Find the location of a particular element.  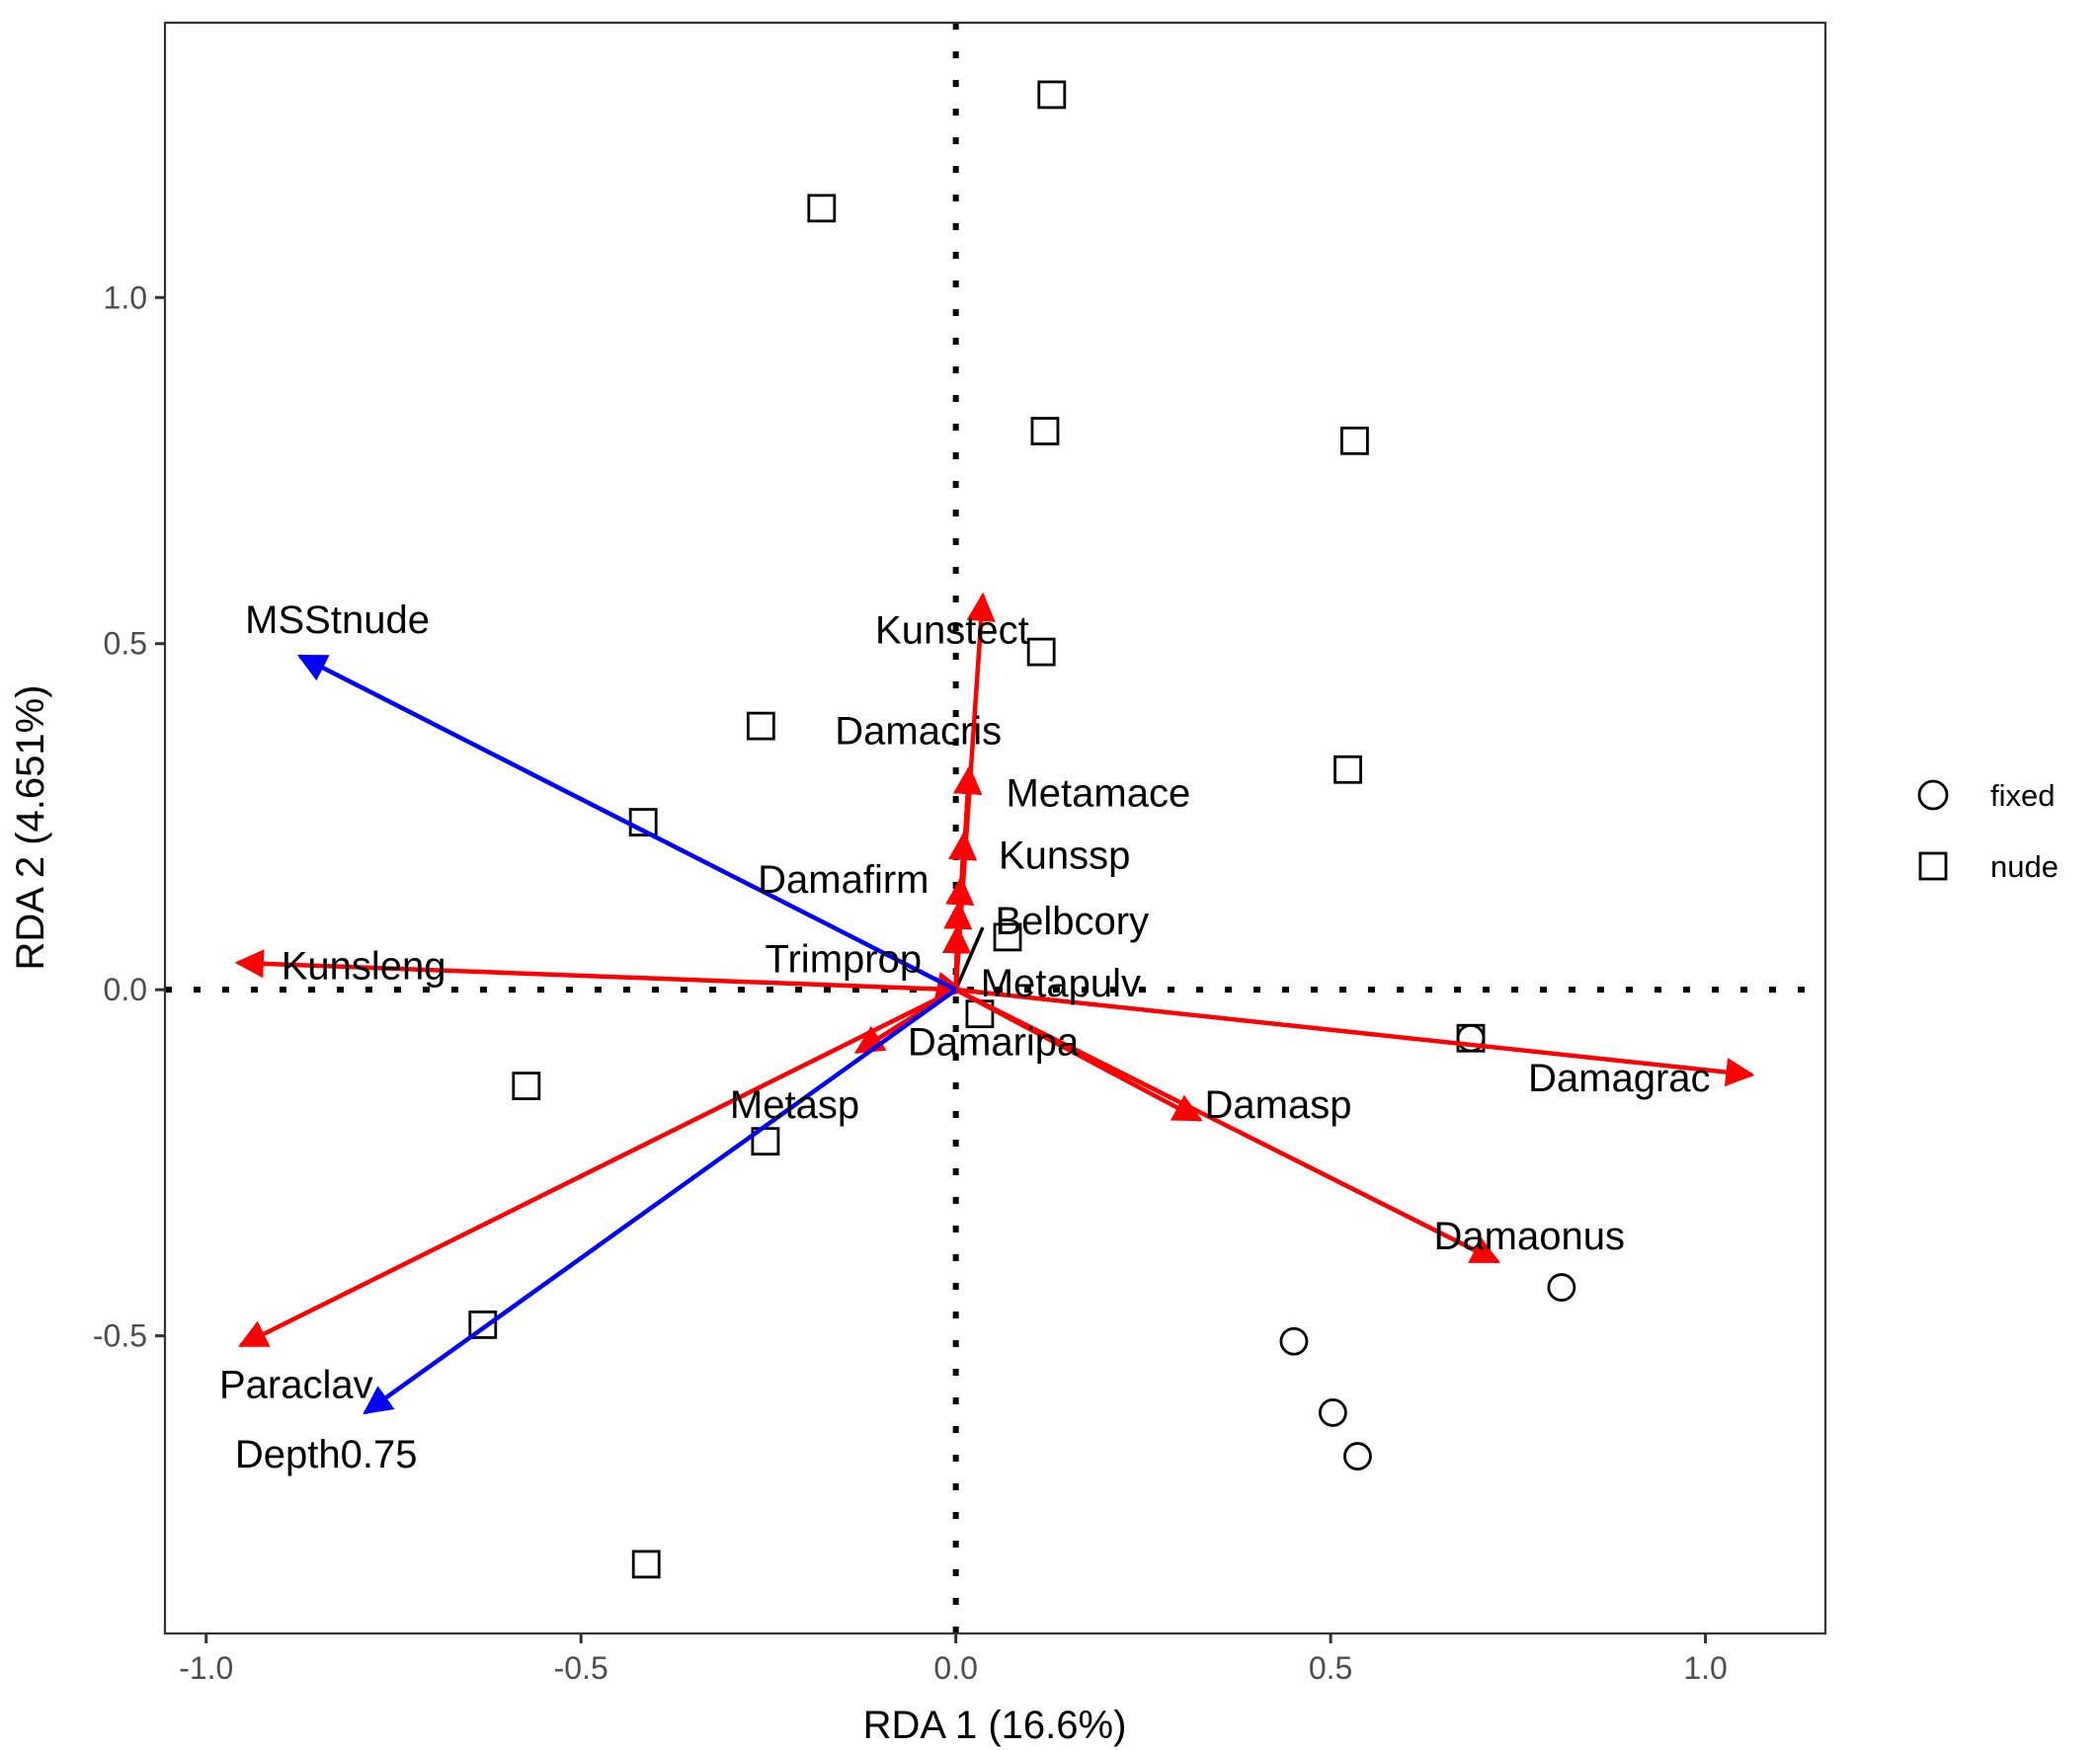

x-tick-label: 0.0 is located at coordinates (955, 1668).